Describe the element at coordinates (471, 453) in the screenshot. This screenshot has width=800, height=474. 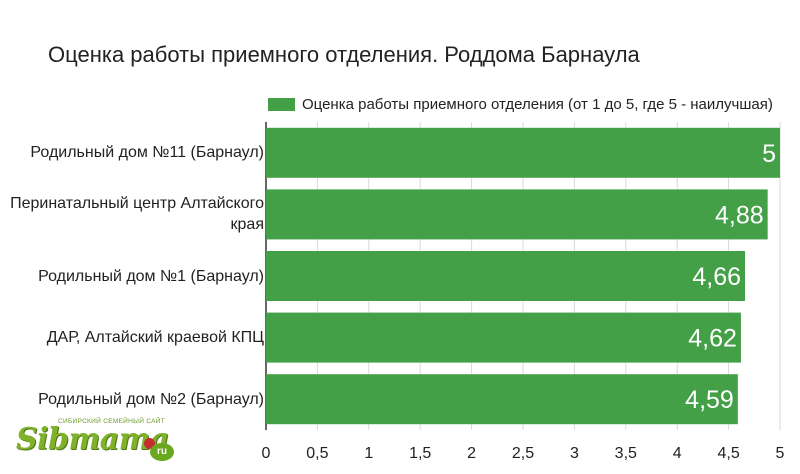
I see `x-tick-label-4: 2` at that location.